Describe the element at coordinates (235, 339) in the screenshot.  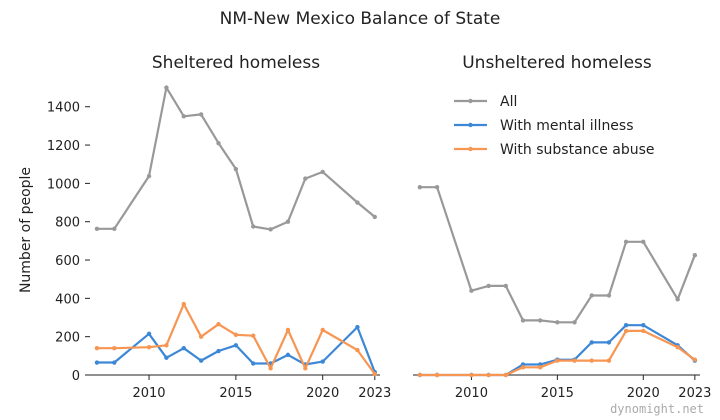
I see `sheltered-series-with-substance-abuse` at that location.